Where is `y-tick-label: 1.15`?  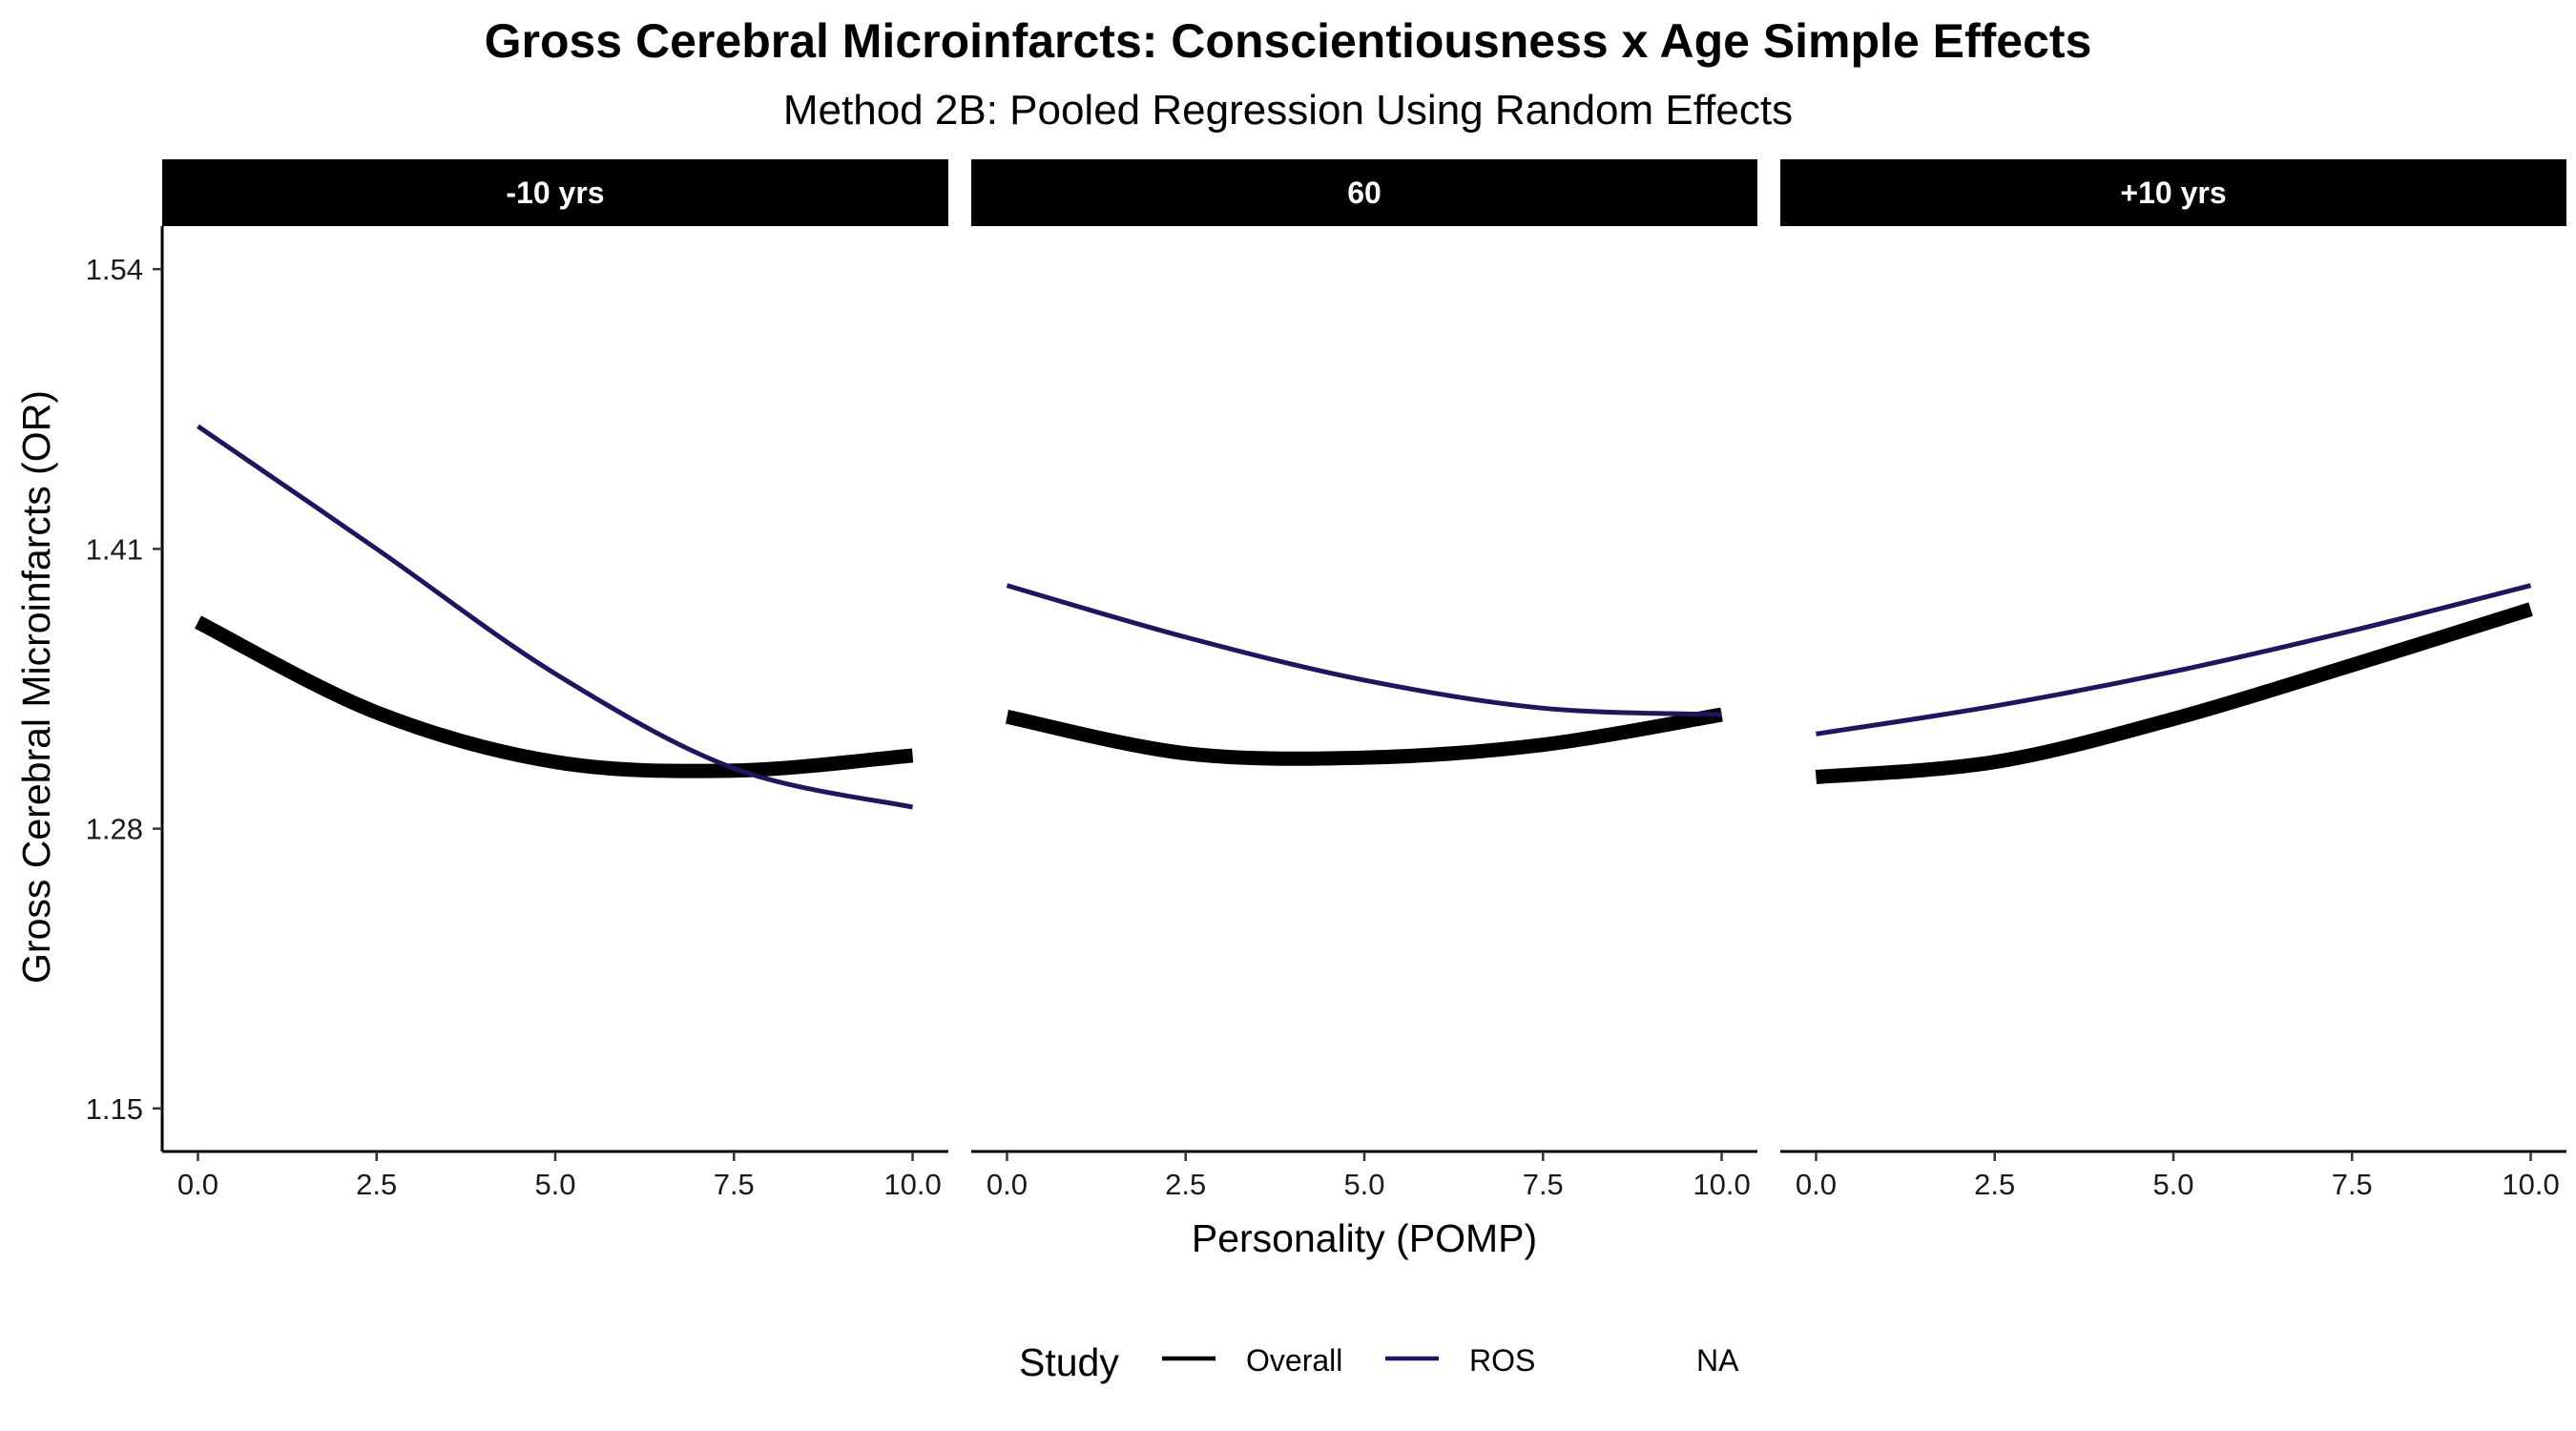
y-tick-label: 1.15 is located at coordinates (114, 1109).